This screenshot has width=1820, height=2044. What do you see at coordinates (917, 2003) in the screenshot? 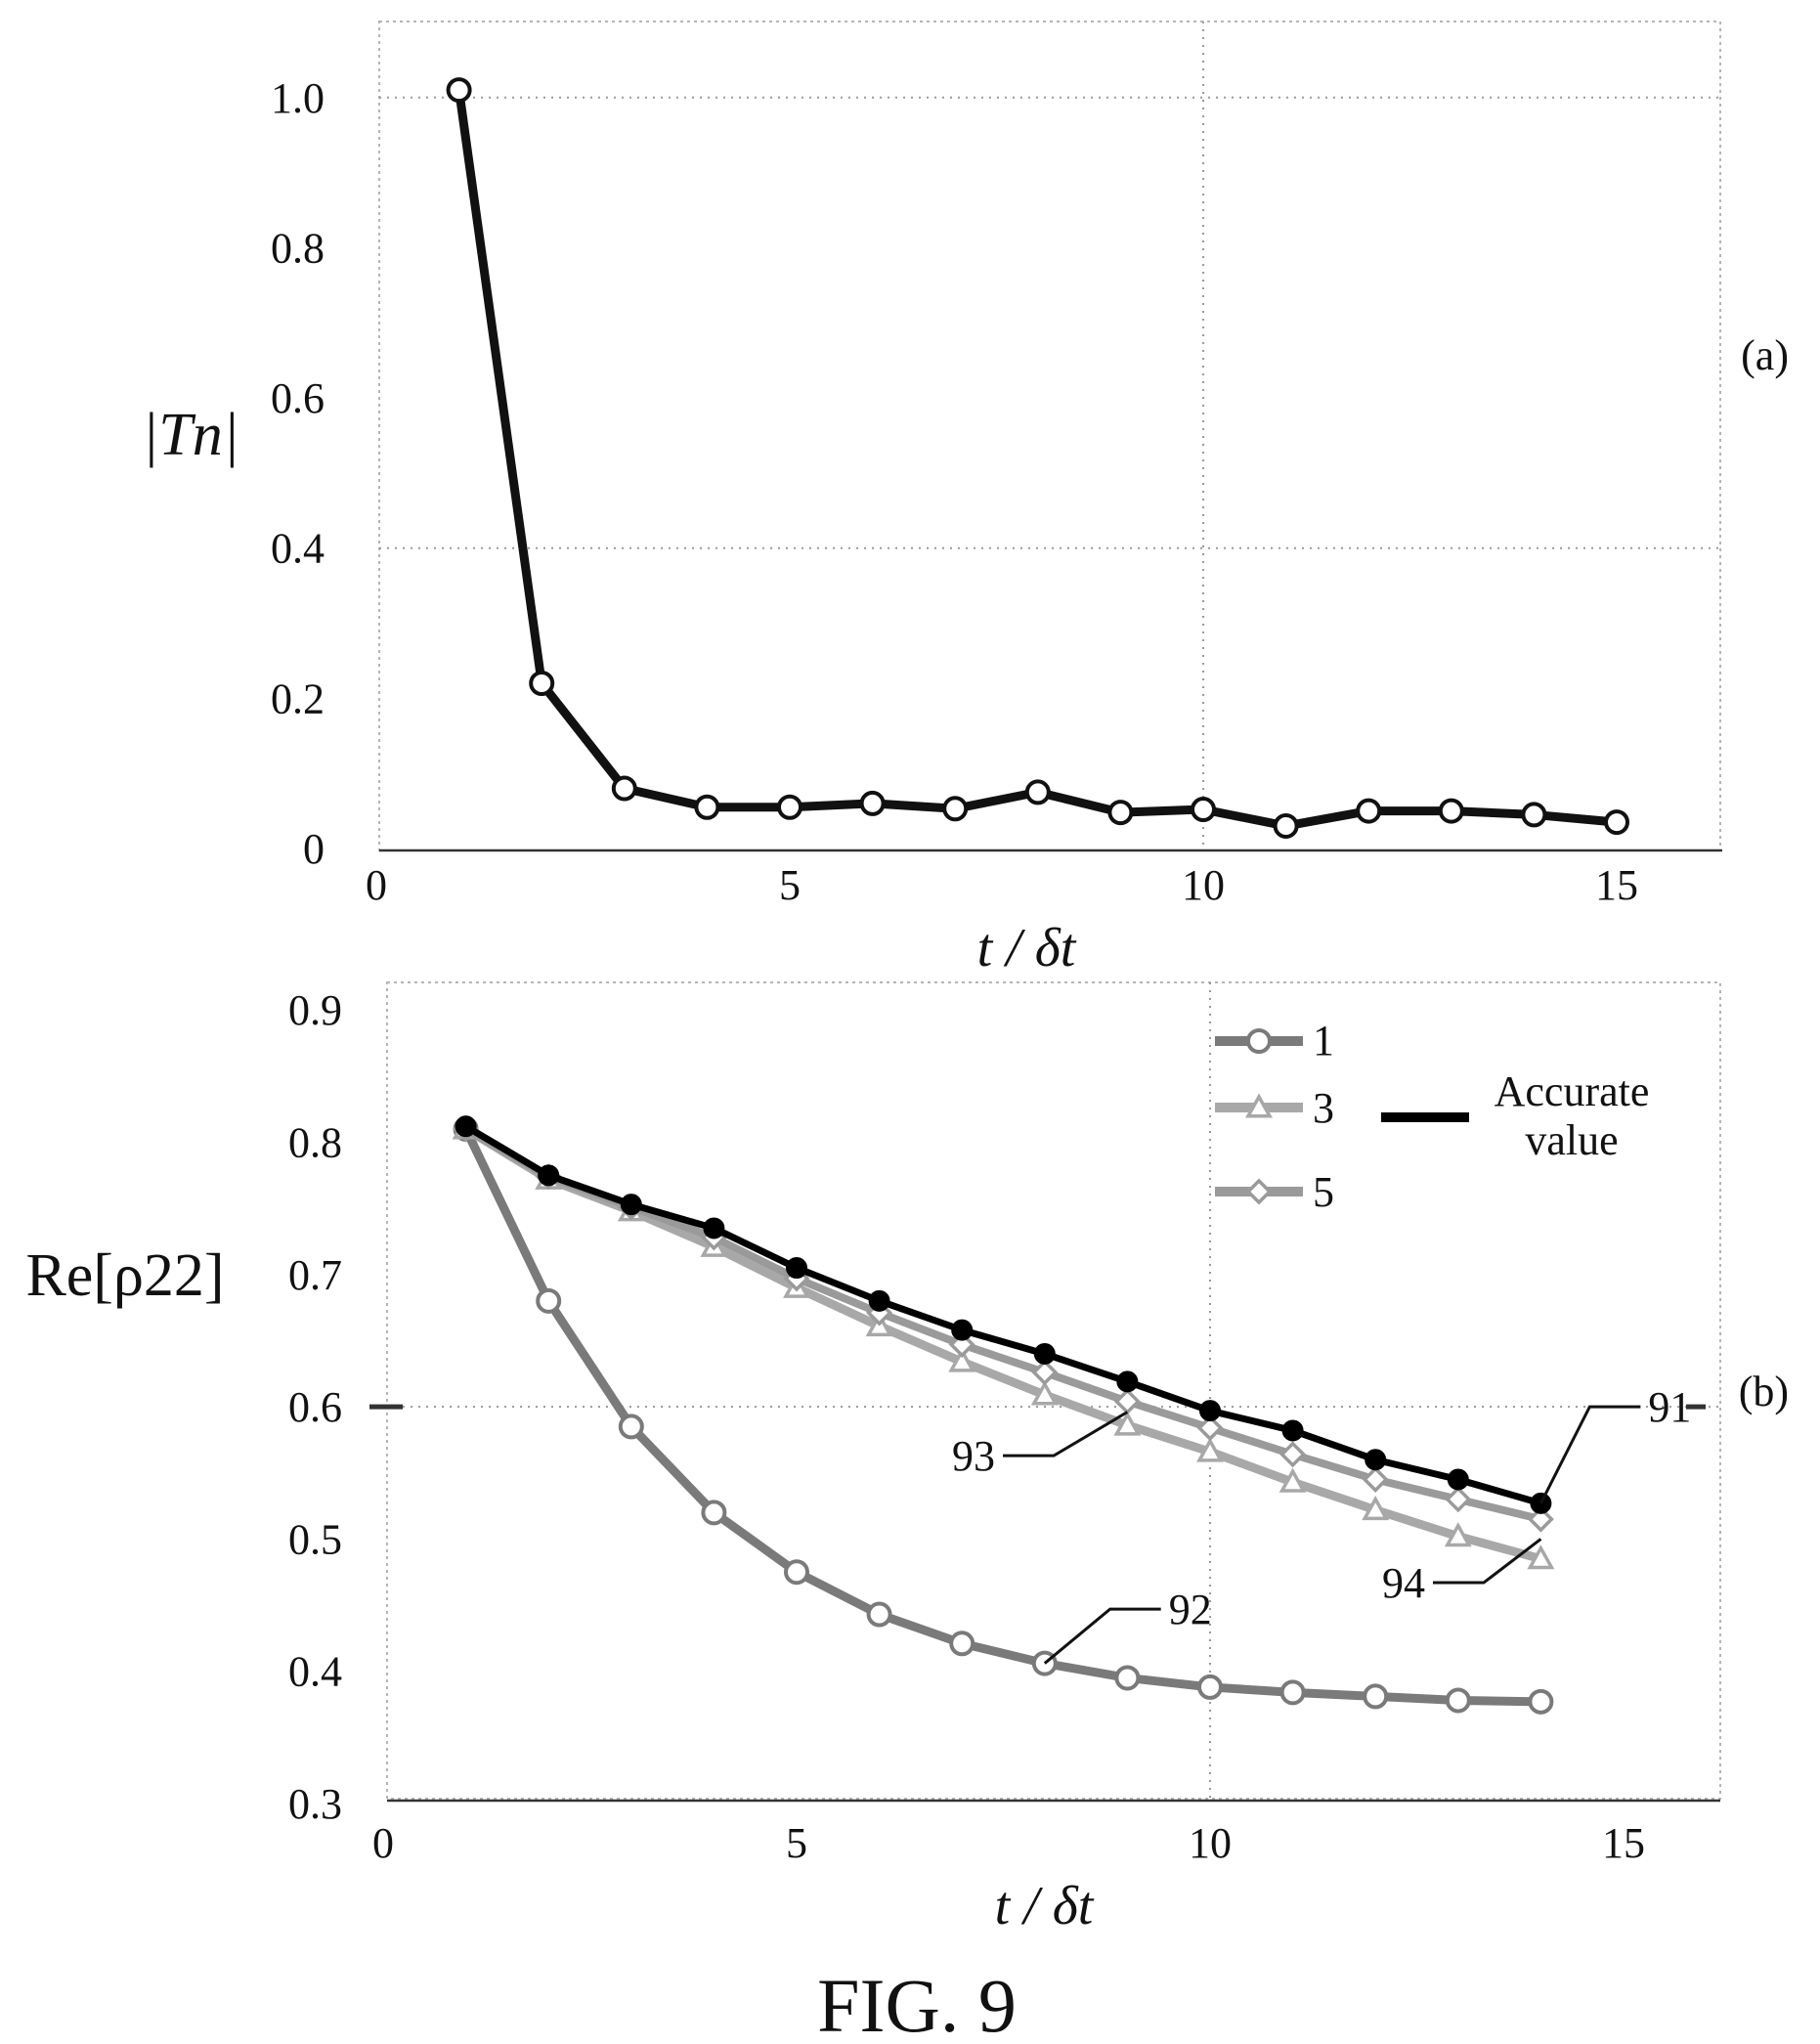
I see `figure-caption: FIG. 9` at bounding box center [917, 2003].